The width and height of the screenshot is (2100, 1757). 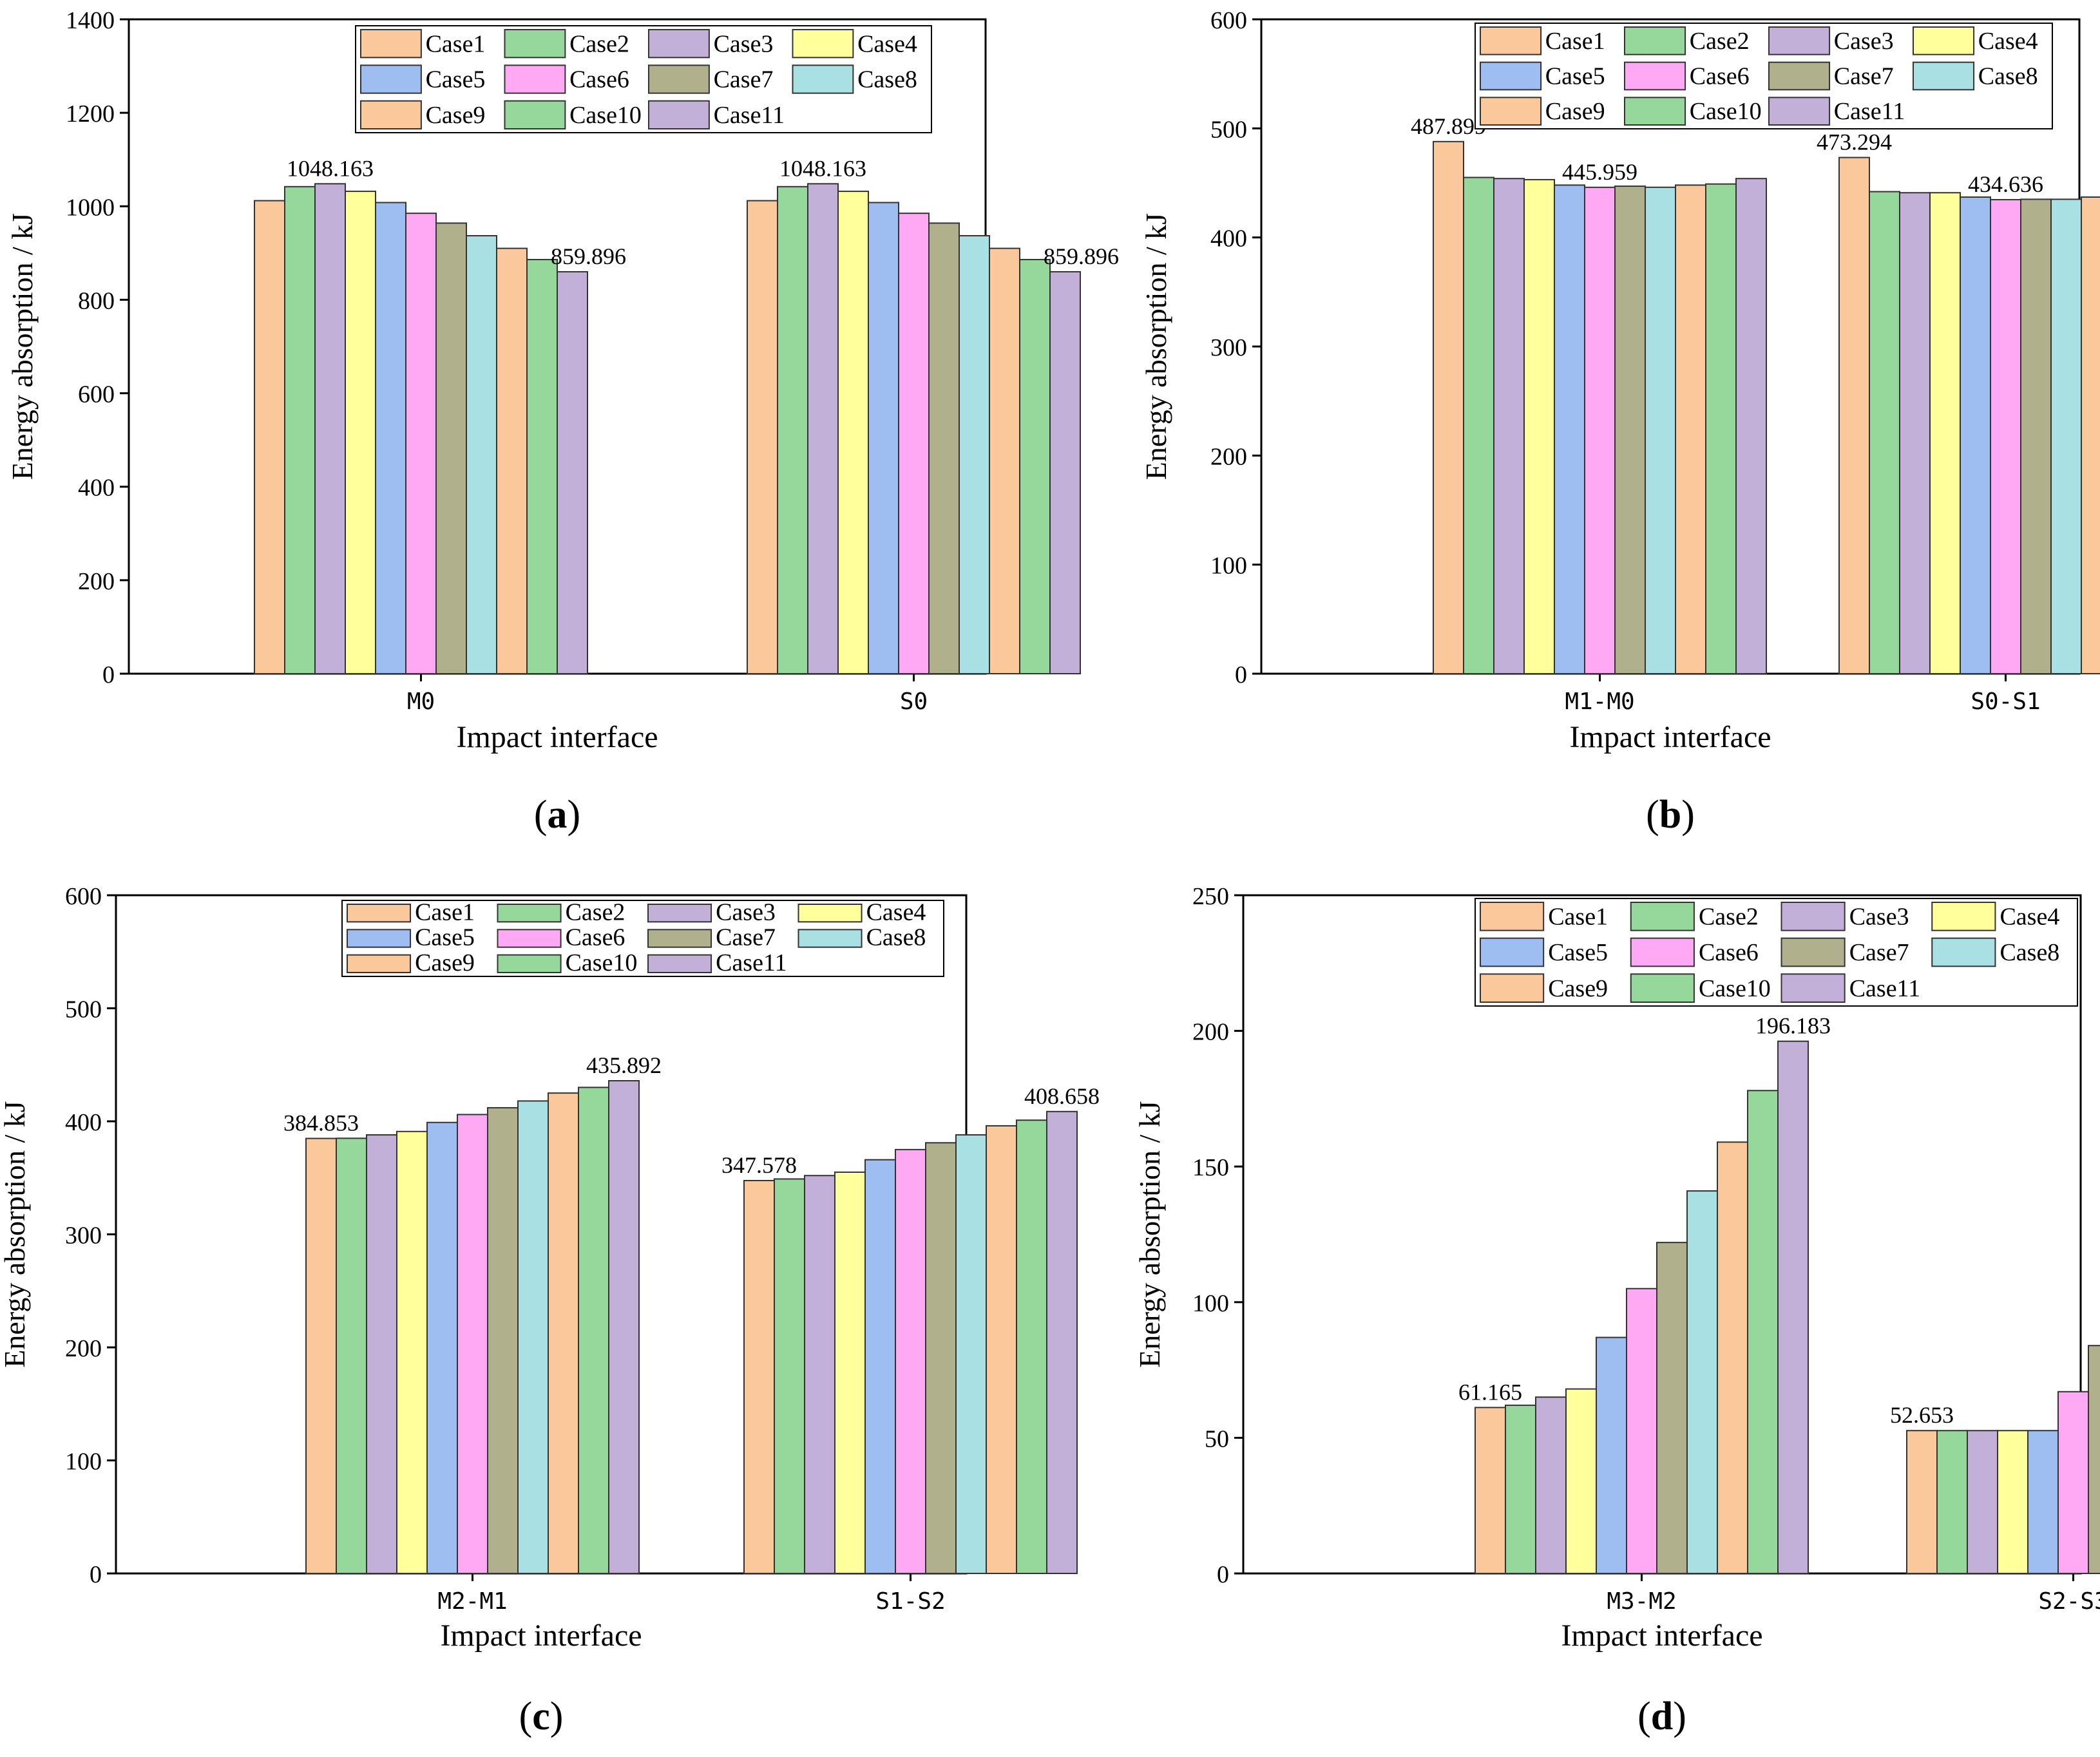 What do you see at coordinates (1884, 989) in the screenshot?
I see `legend-entry: Case11` at bounding box center [1884, 989].